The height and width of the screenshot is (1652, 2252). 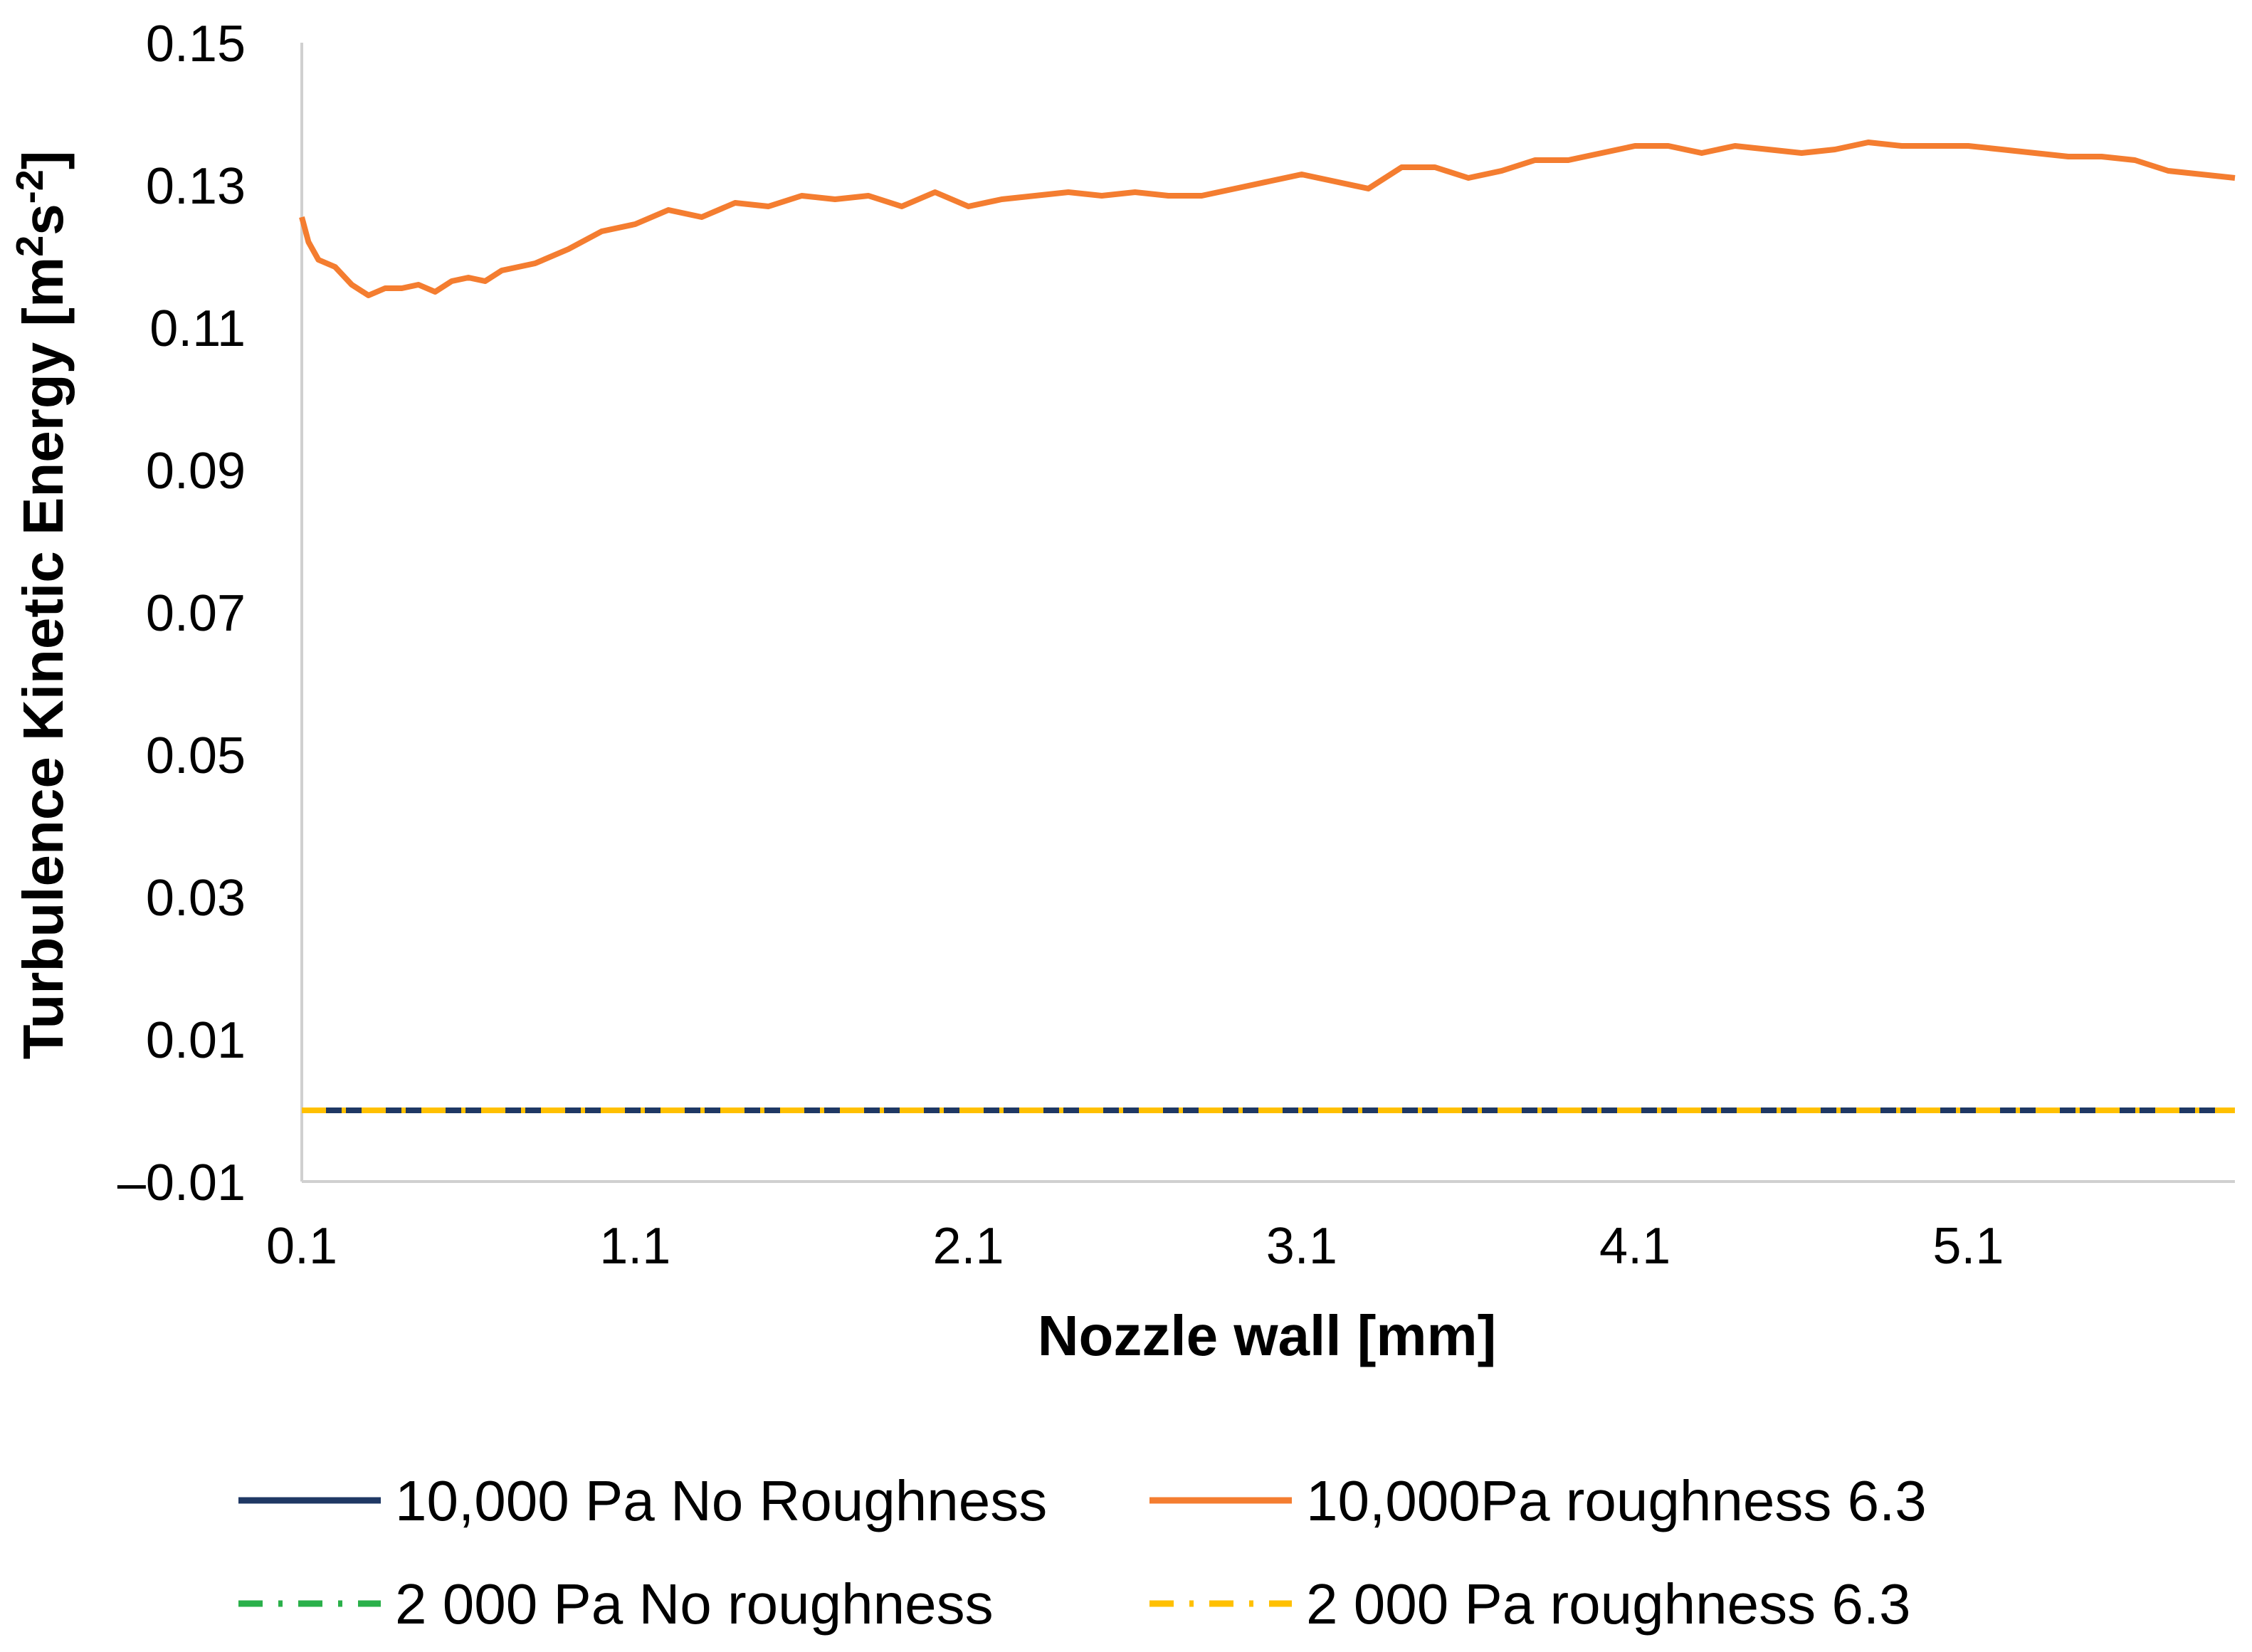 What do you see at coordinates (196, 44) in the screenshot?
I see `y-tick-label: 0.15` at bounding box center [196, 44].